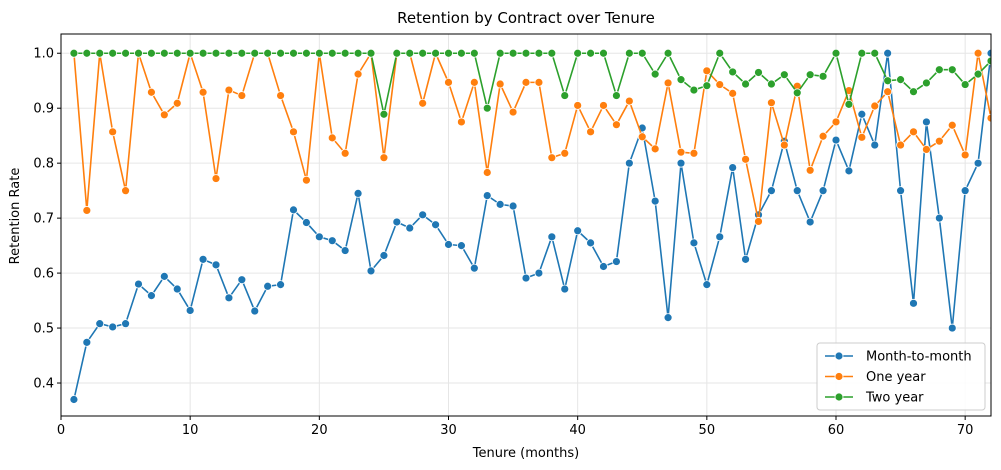 Image resolution: width=1001 pixels, height=470 pixels. What do you see at coordinates (901, 376) in the screenshot?
I see `legend-box` at bounding box center [901, 376].